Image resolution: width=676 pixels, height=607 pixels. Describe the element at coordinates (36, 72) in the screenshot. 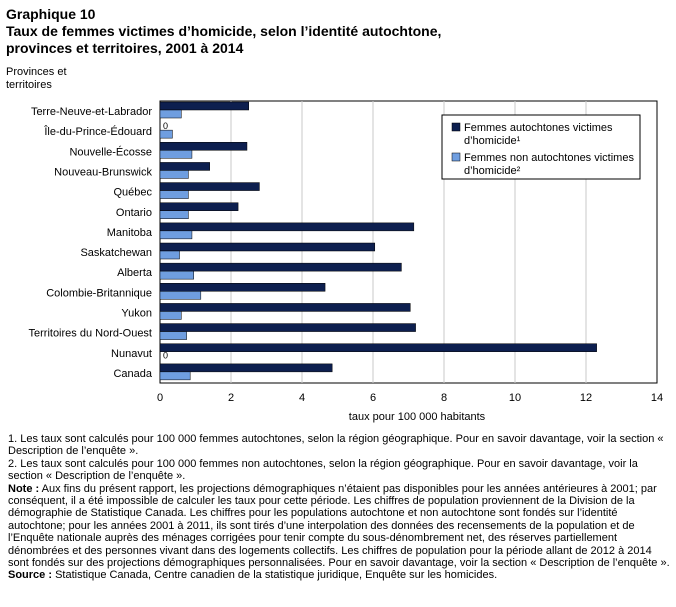

I see `y-axis-header-line-1: Provinces et` at that location.